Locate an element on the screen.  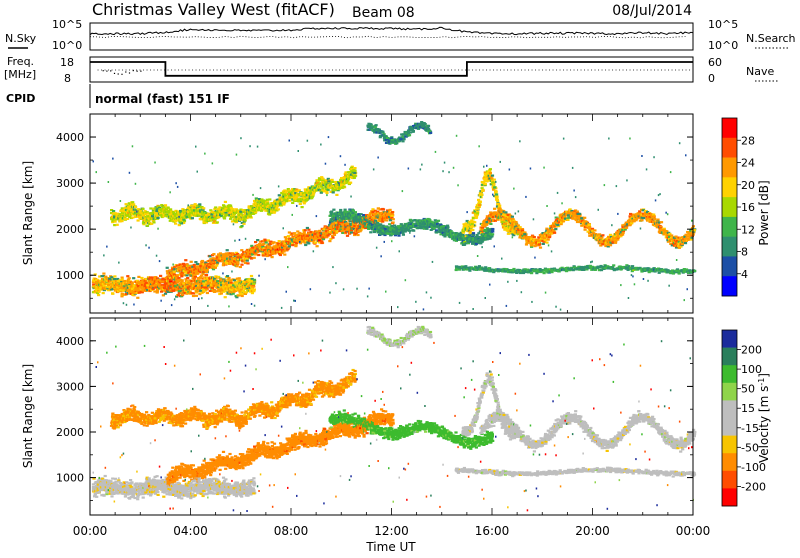
beam-label: Beam 08 is located at coordinates (383, 13).